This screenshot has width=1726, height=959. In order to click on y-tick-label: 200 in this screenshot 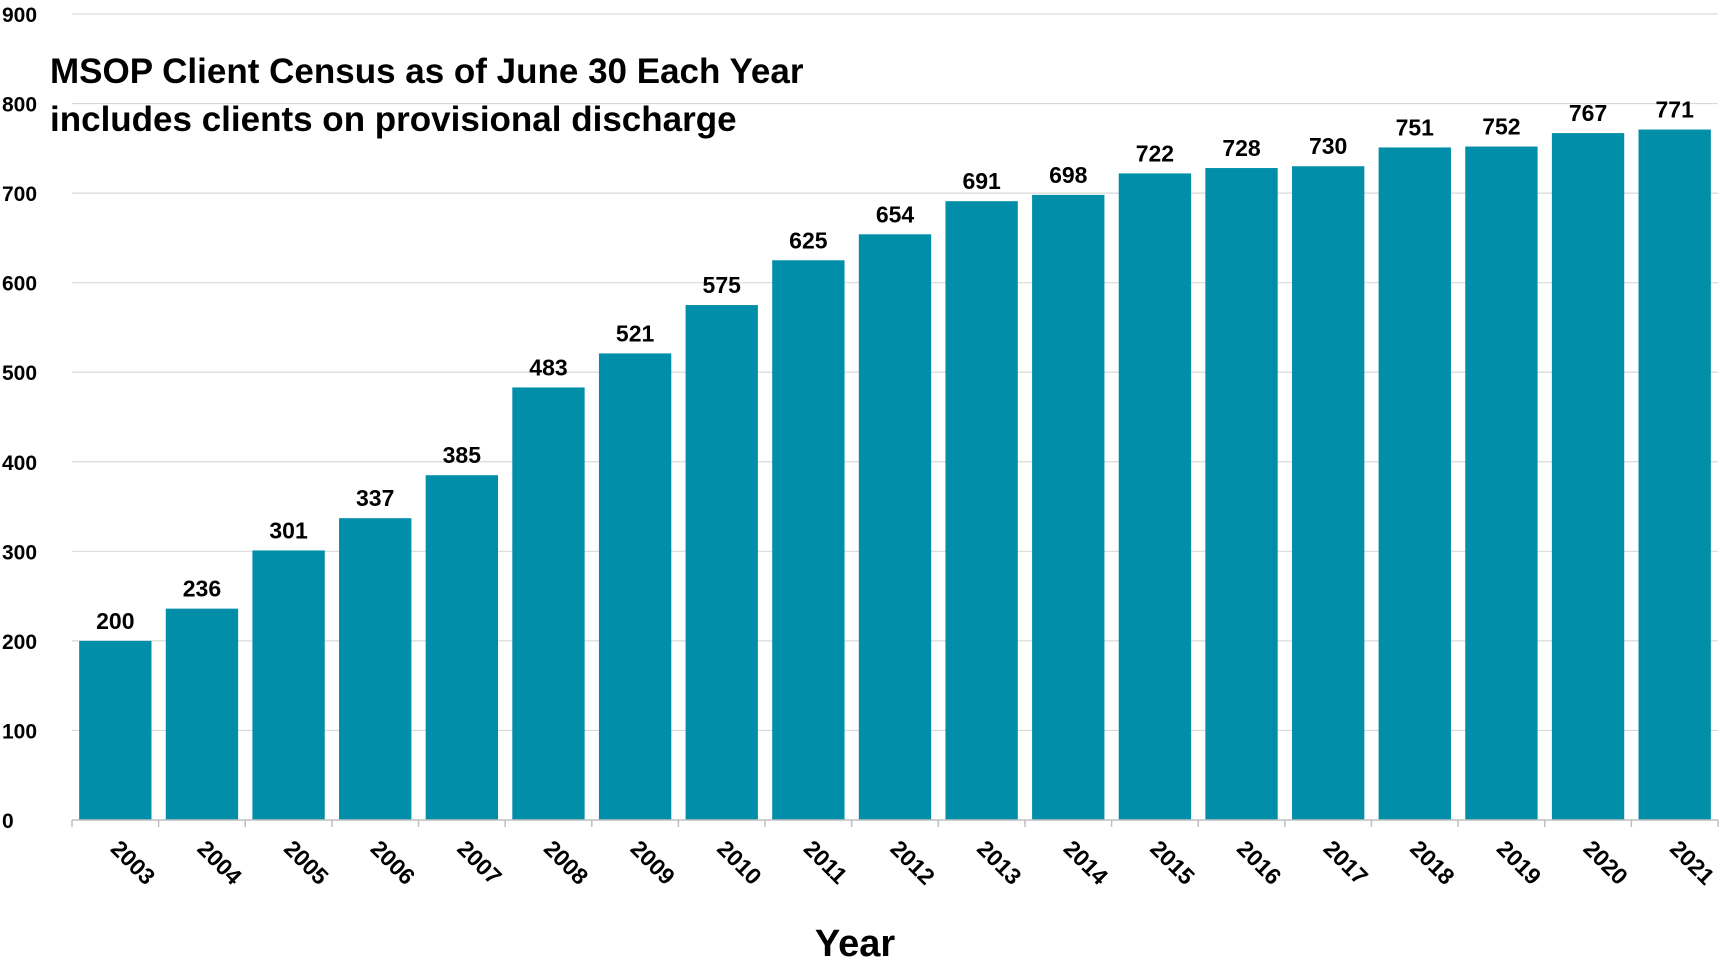, I will do `click(19, 642)`.